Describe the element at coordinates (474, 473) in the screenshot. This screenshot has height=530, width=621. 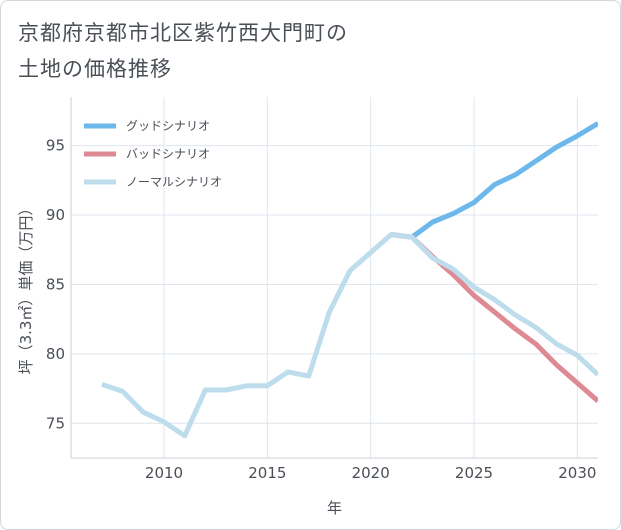
I see `x-tick-label-2025: 2025` at that location.